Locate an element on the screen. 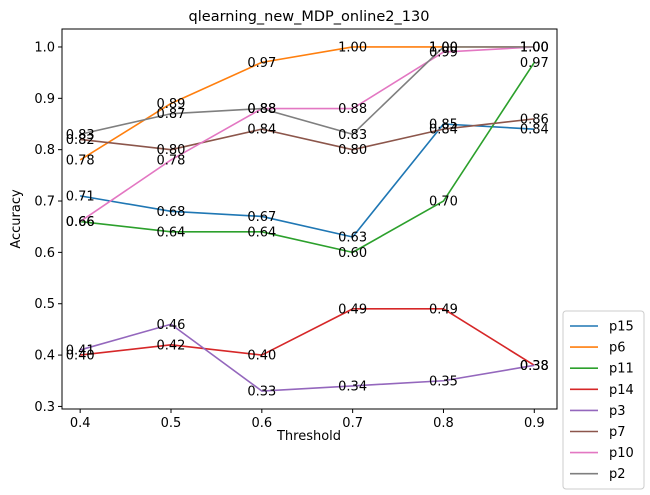  x-tick-label: 0.7 is located at coordinates (352, 423).